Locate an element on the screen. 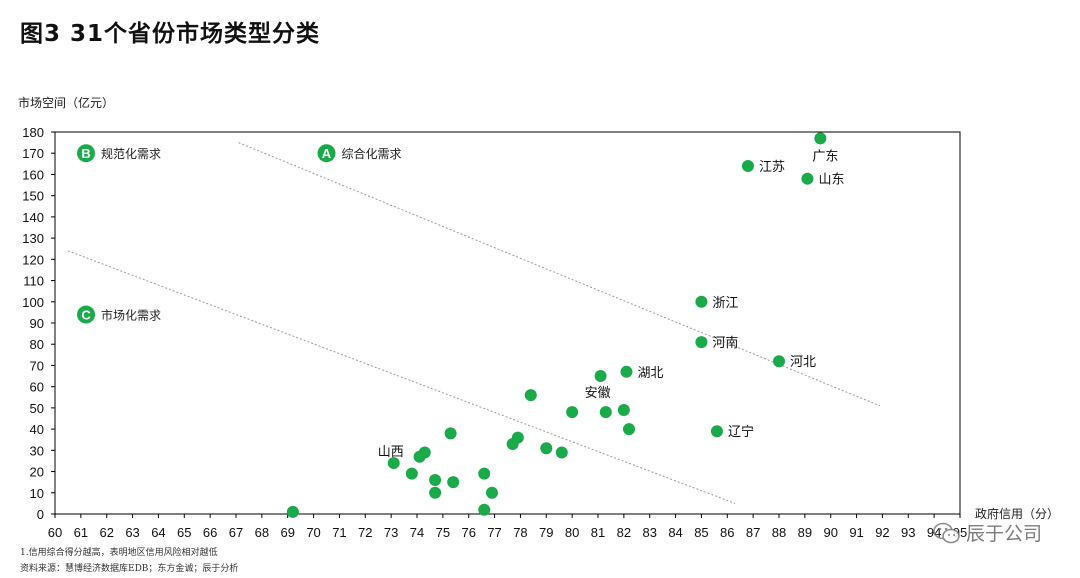 The width and height of the screenshot is (1080, 578). y-tick-label: 20 is located at coordinates (37, 472).